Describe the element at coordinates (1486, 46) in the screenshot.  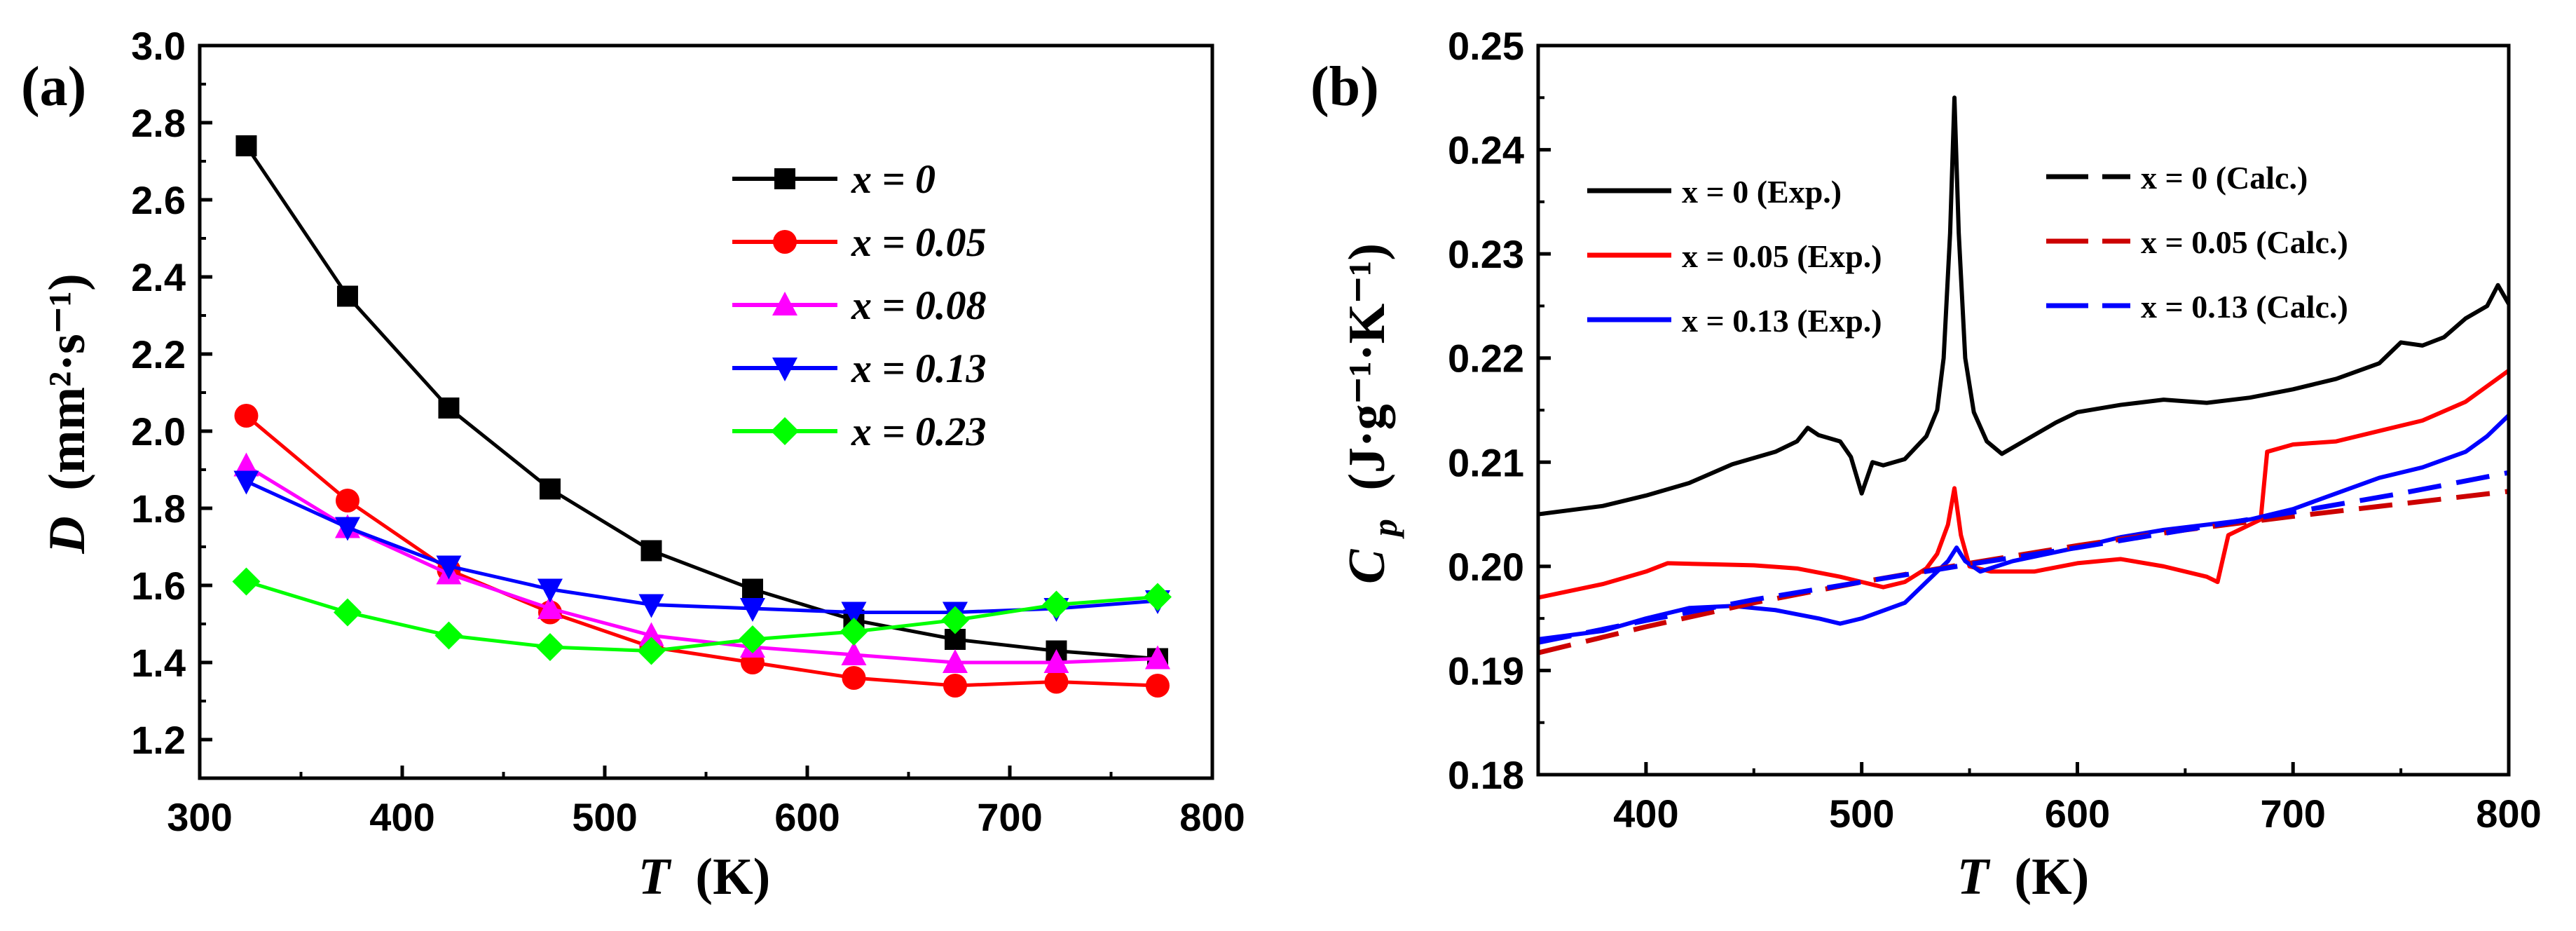
I see `y-tick-label: 0.25` at that location.